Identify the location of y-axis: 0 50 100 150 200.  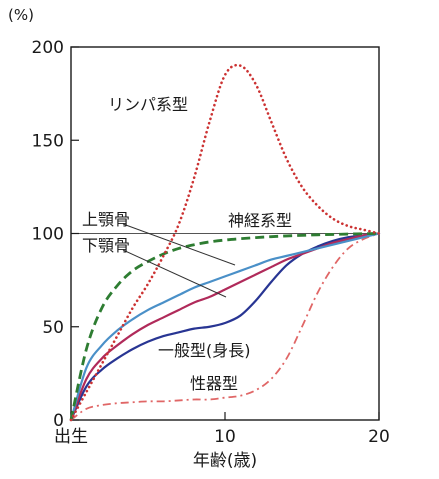
(55, 234).